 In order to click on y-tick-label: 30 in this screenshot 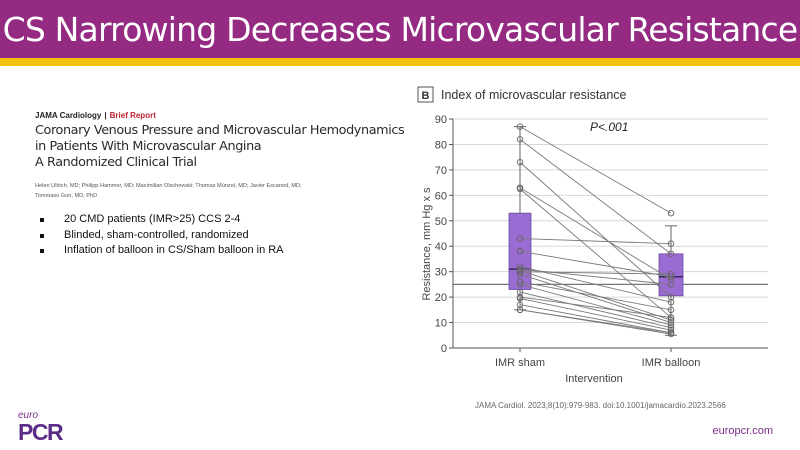, I will do `click(441, 273)`.